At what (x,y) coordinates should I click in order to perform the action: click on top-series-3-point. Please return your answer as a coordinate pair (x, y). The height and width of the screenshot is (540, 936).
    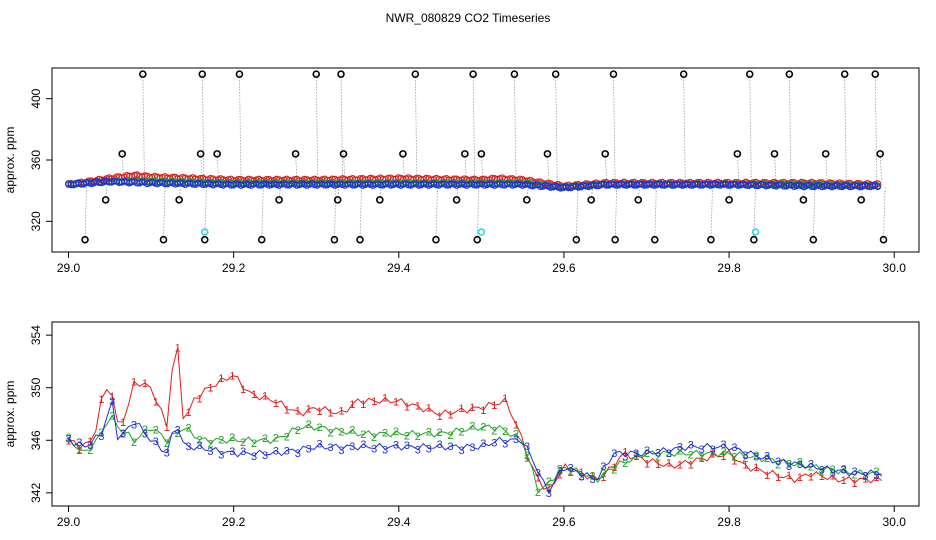
    Looking at the image, I should click on (878, 187).